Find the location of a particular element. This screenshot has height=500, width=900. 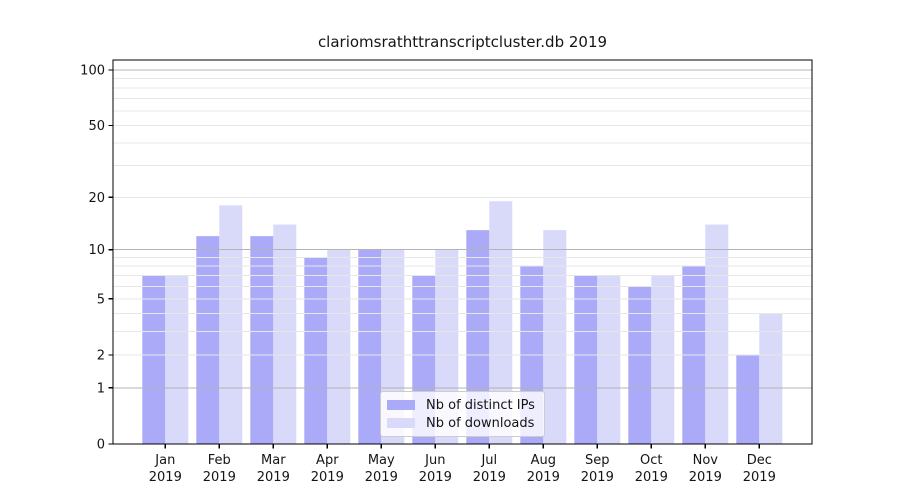

x-tick-label-month: Oct is located at coordinates (651, 460).